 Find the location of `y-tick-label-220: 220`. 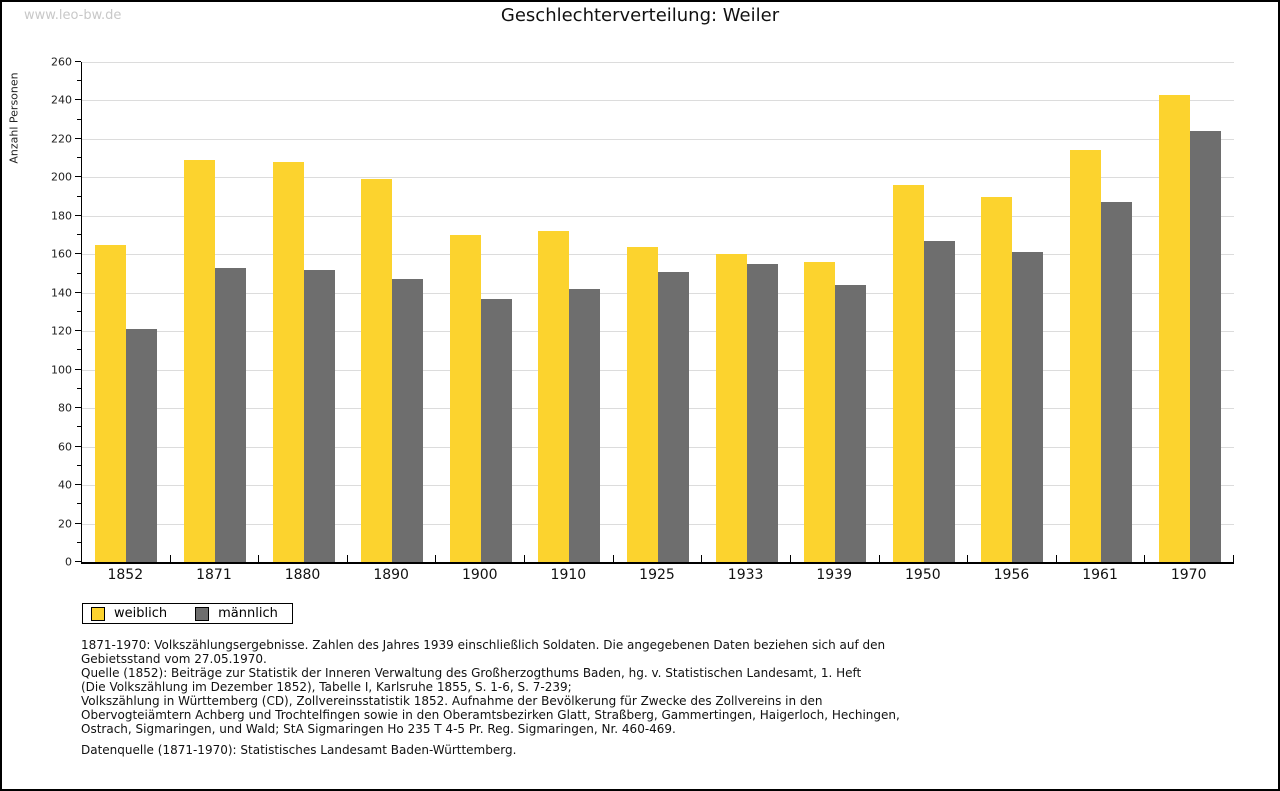

y-tick-label-220: 220 is located at coordinates (61, 139).